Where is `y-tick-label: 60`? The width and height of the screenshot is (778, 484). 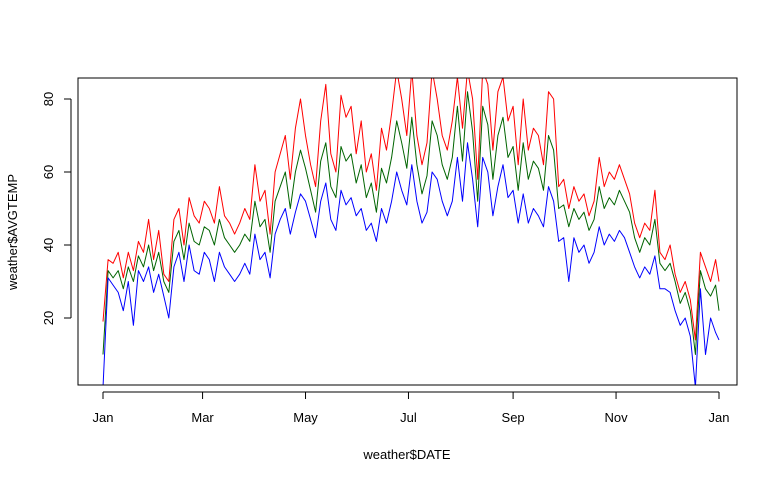 y-tick-label: 60 is located at coordinates (48, 172).